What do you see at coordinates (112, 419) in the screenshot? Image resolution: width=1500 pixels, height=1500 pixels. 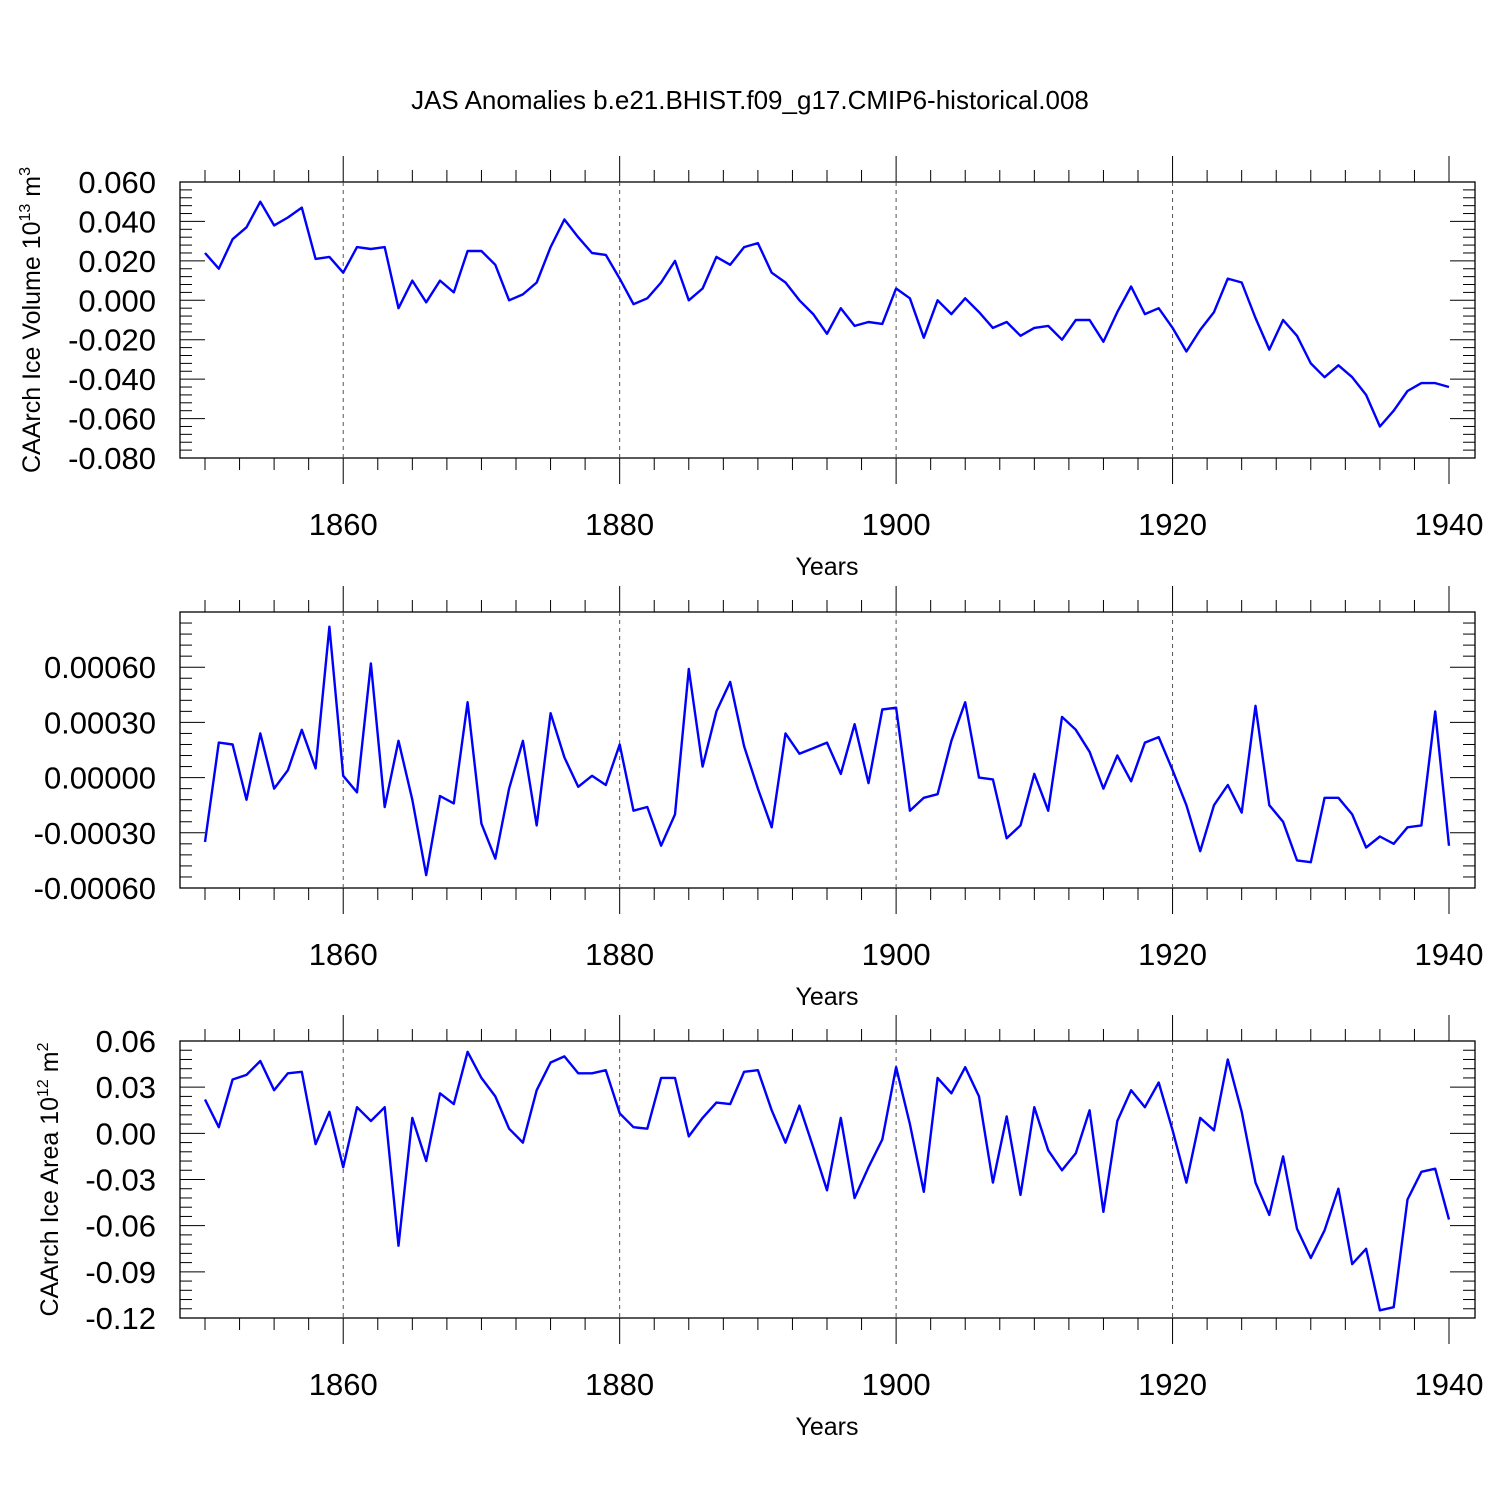 I see `y-tick-label: -0.060` at bounding box center [112, 419].